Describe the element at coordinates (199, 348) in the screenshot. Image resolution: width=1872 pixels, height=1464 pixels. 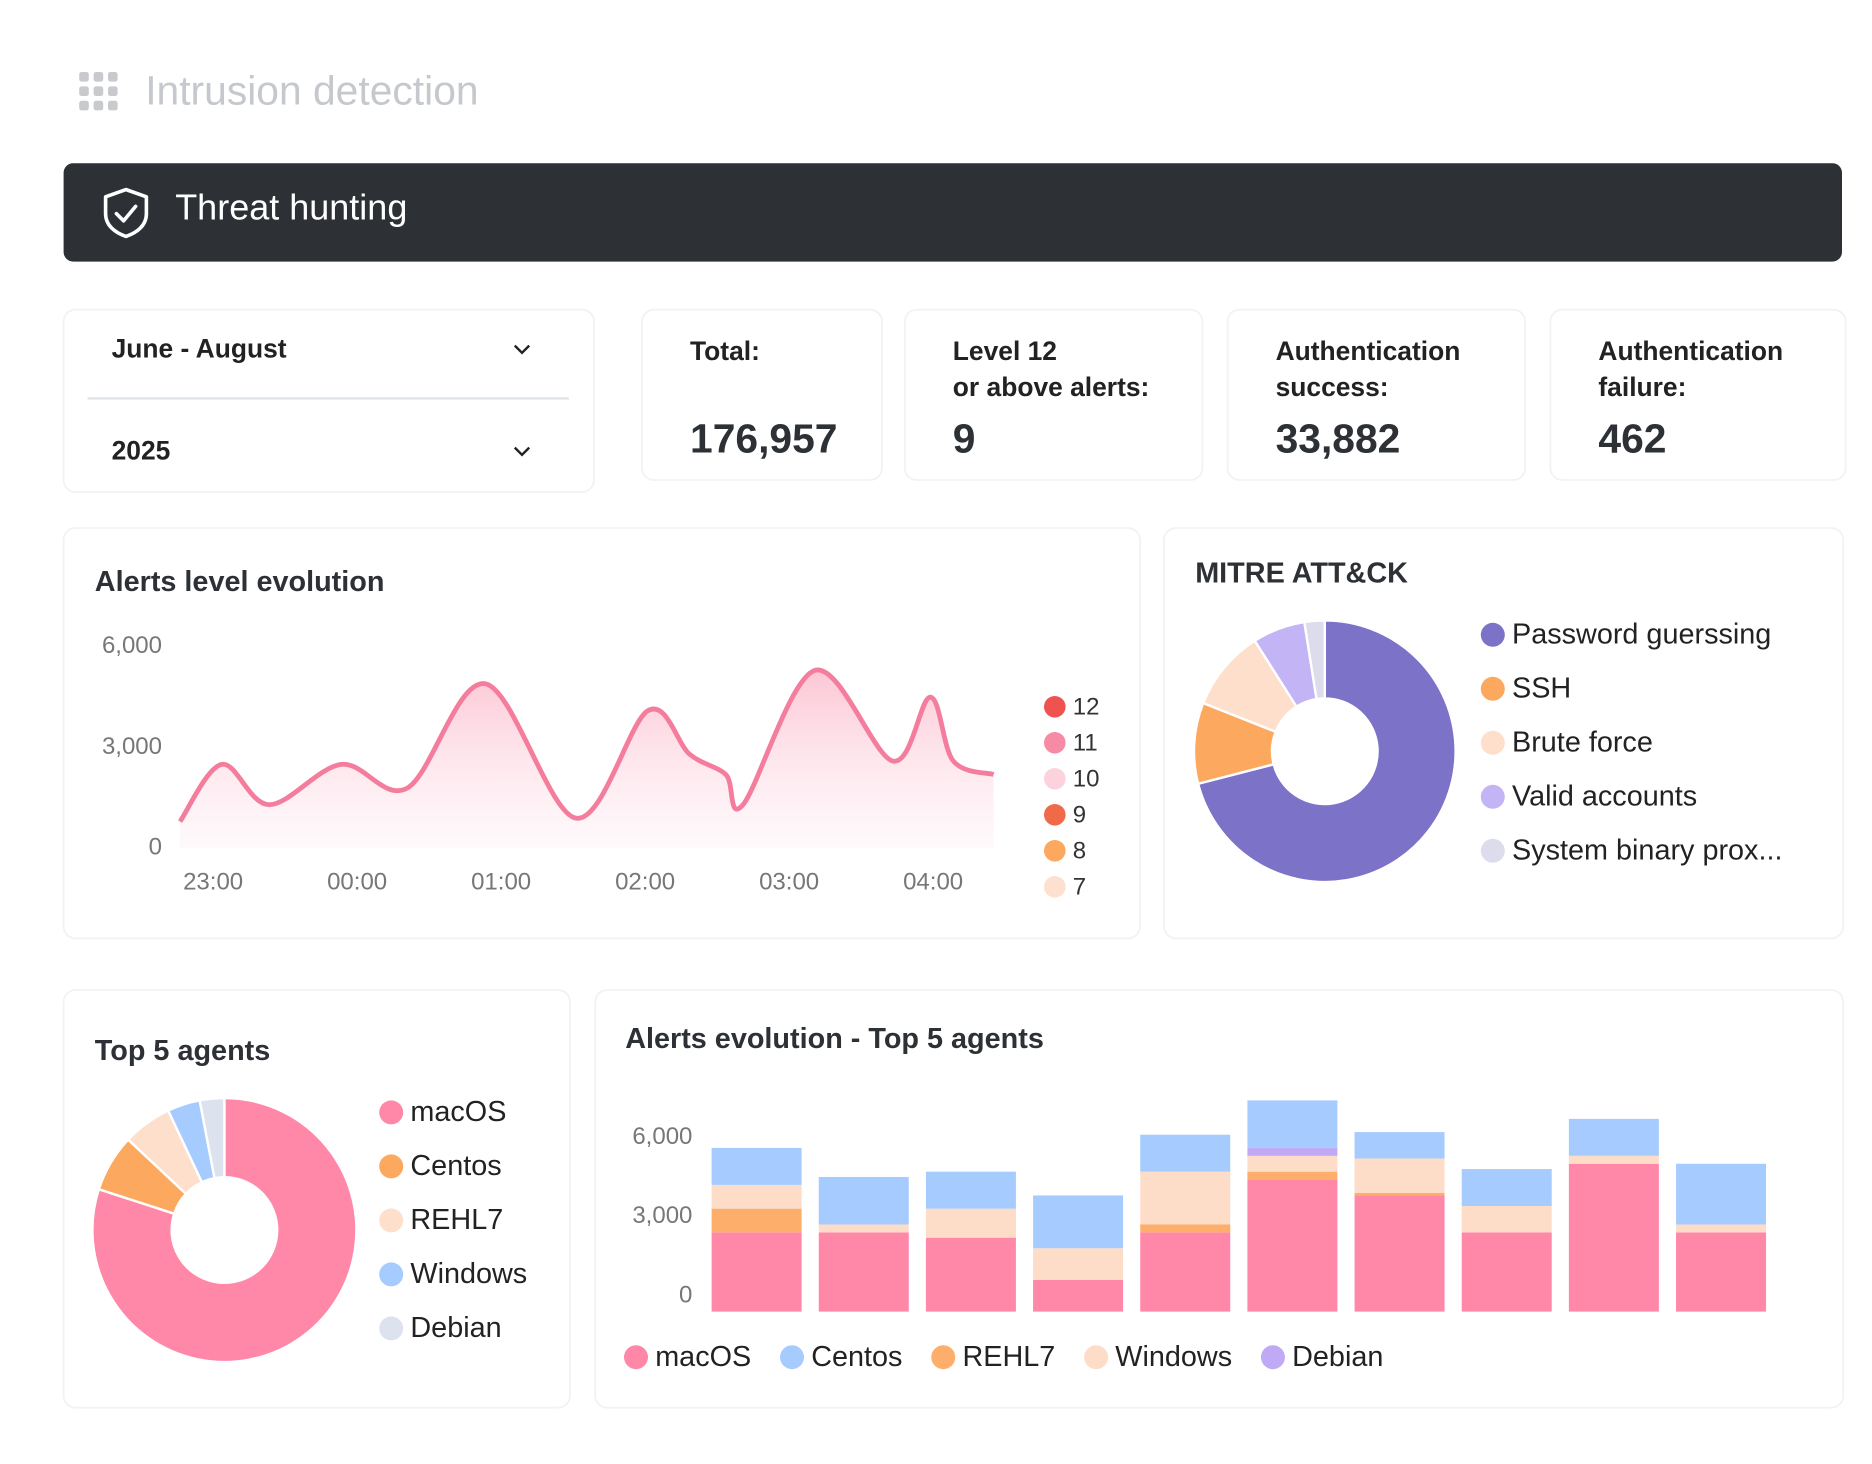
I see `filter-period: June - August` at that location.